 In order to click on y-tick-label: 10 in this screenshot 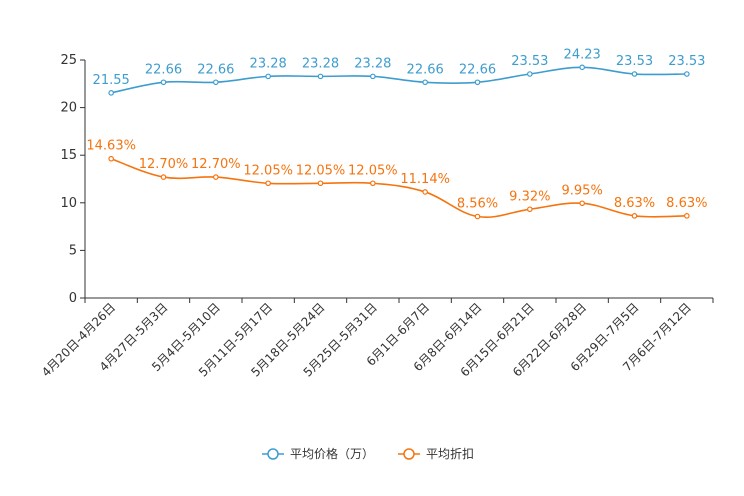, I will do `click(68, 203)`.